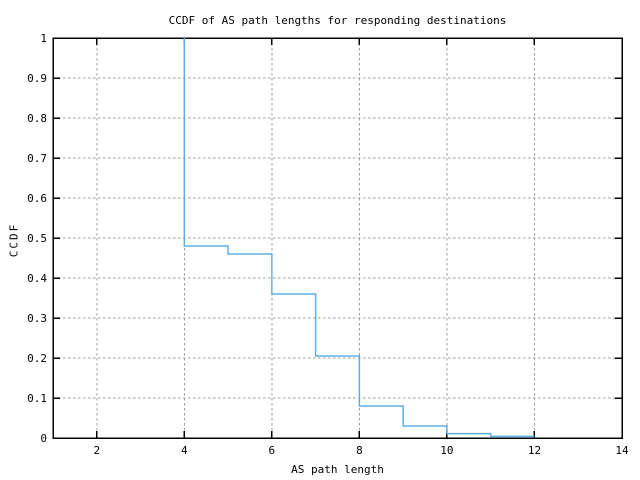  Describe the element at coordinates (184, 450) in the screenshot. I see `x-tick-label: 4` at that location.